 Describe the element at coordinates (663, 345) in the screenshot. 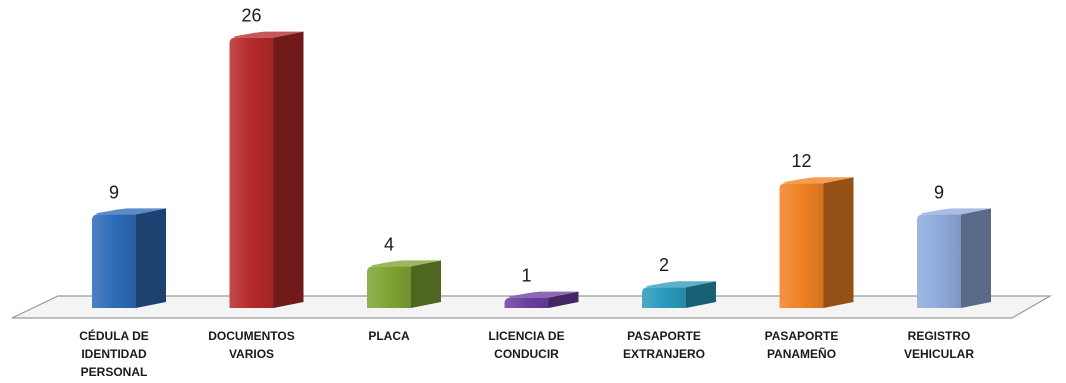

I see `category-label: PASAPORTE EXTRANJERO` at that location.